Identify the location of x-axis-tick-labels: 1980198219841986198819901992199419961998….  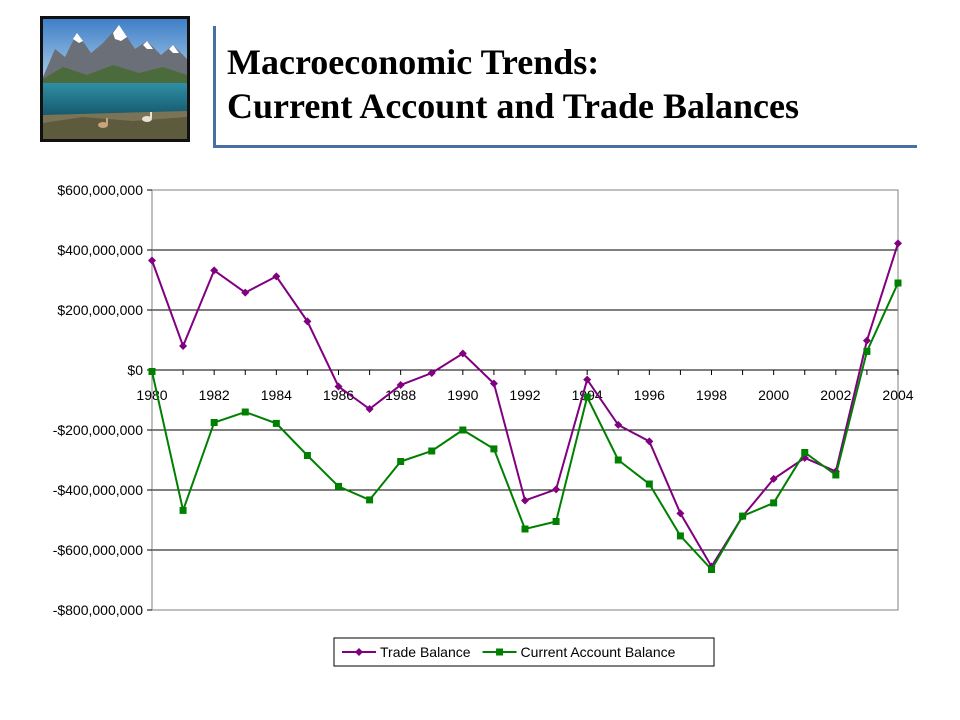
(525, 386).